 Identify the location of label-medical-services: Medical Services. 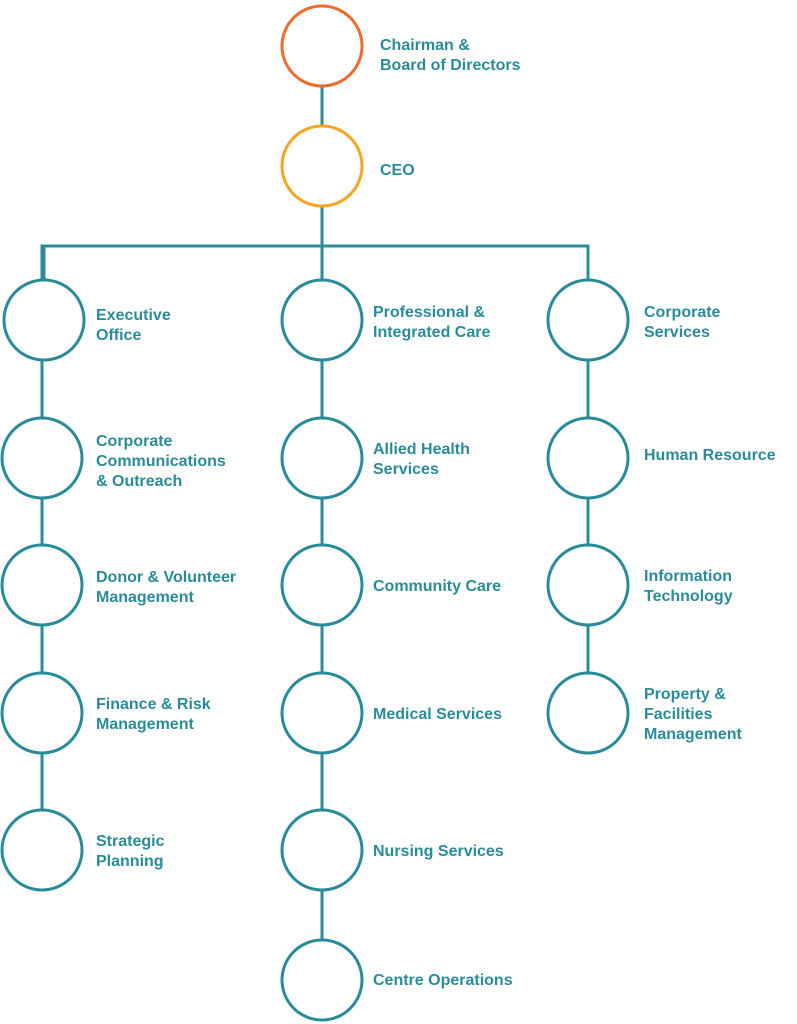
(437, 714).